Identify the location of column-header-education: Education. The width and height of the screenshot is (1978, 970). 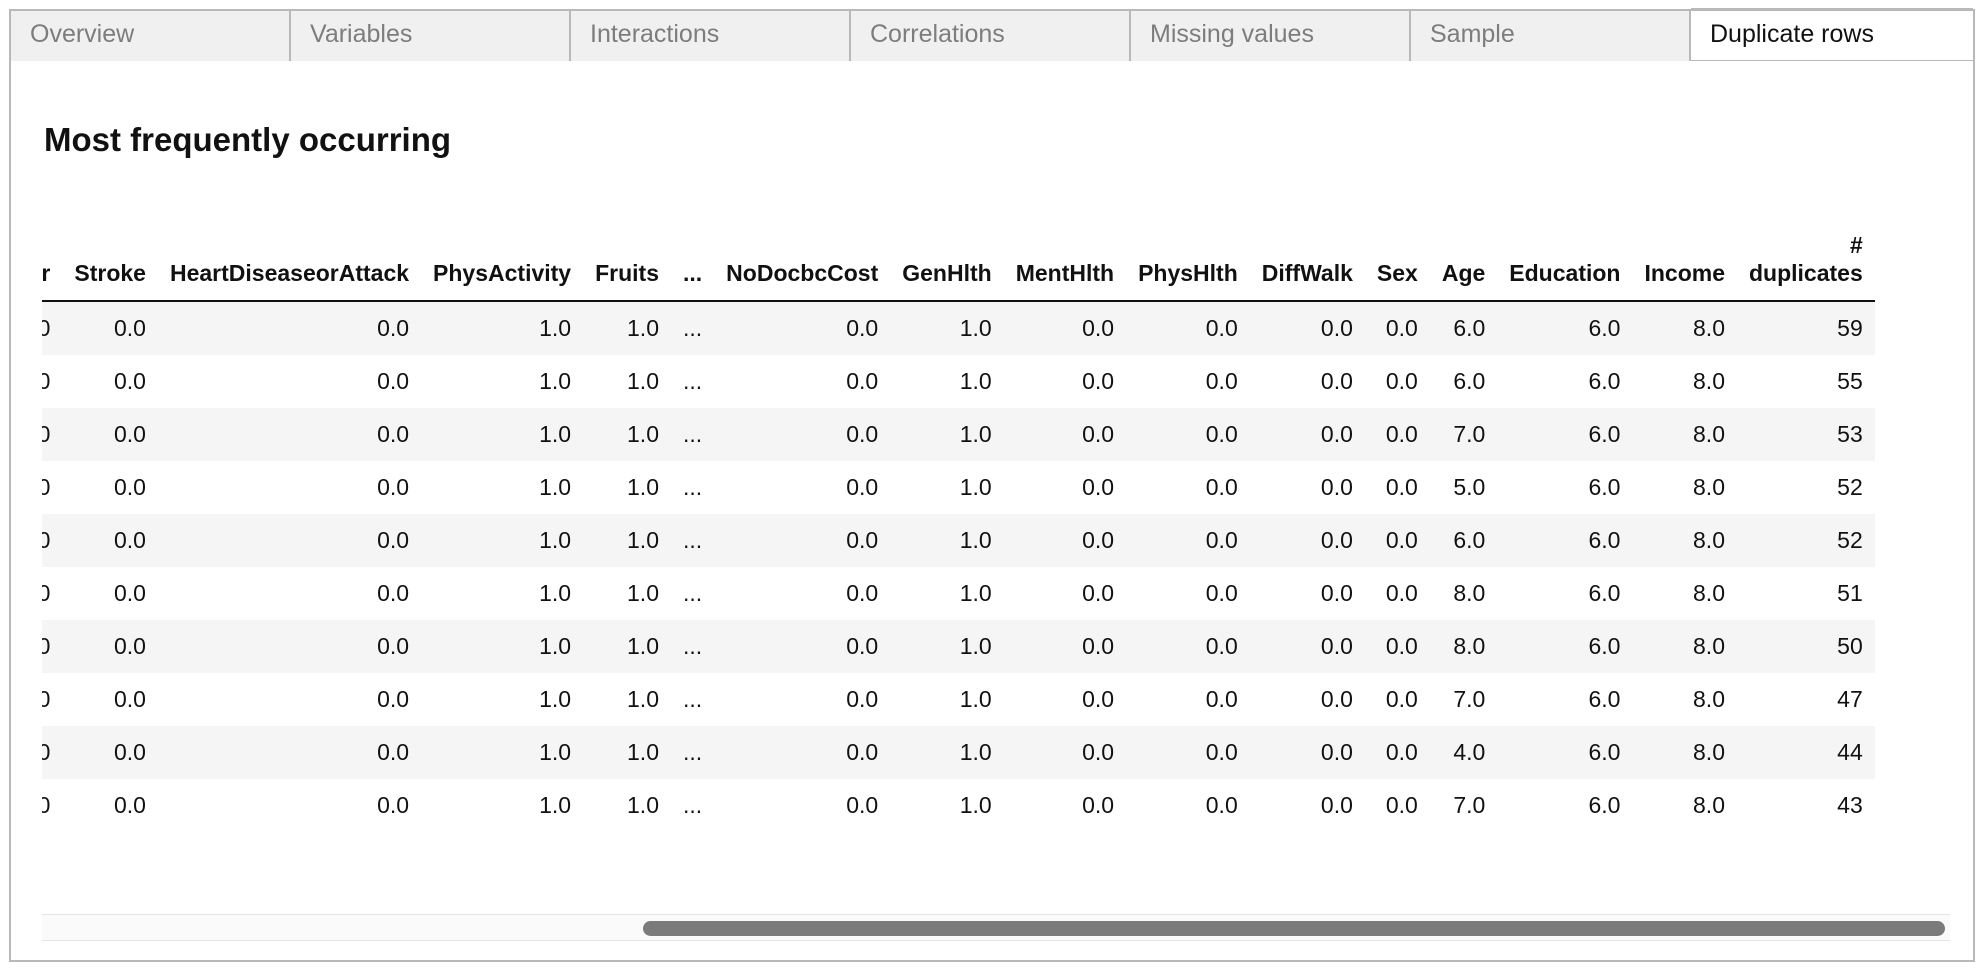
(1565, 262).